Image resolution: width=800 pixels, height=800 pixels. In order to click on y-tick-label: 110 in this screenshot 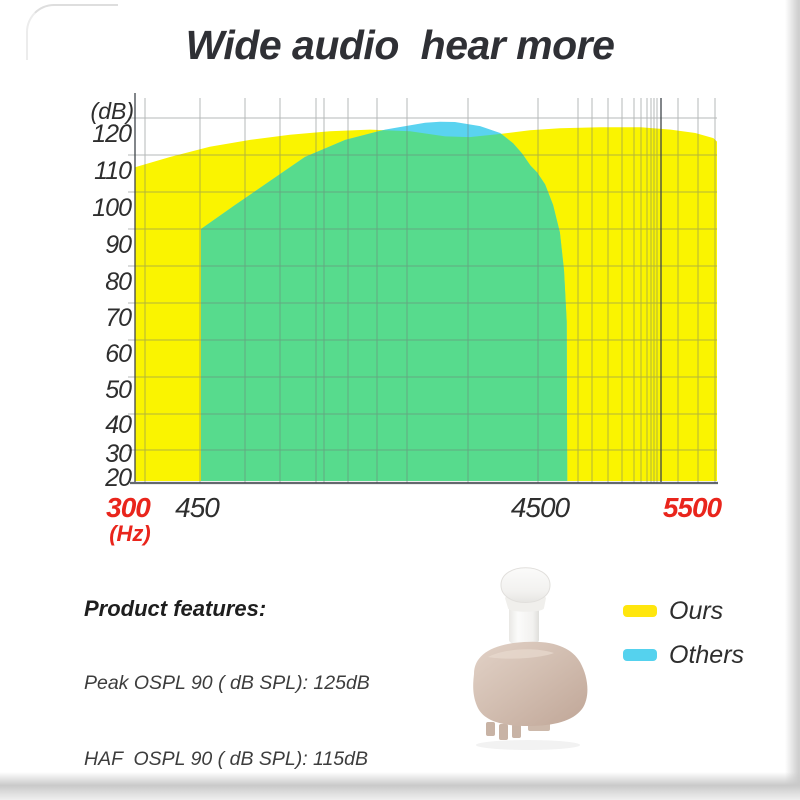, I will do `click(113, 171)`.